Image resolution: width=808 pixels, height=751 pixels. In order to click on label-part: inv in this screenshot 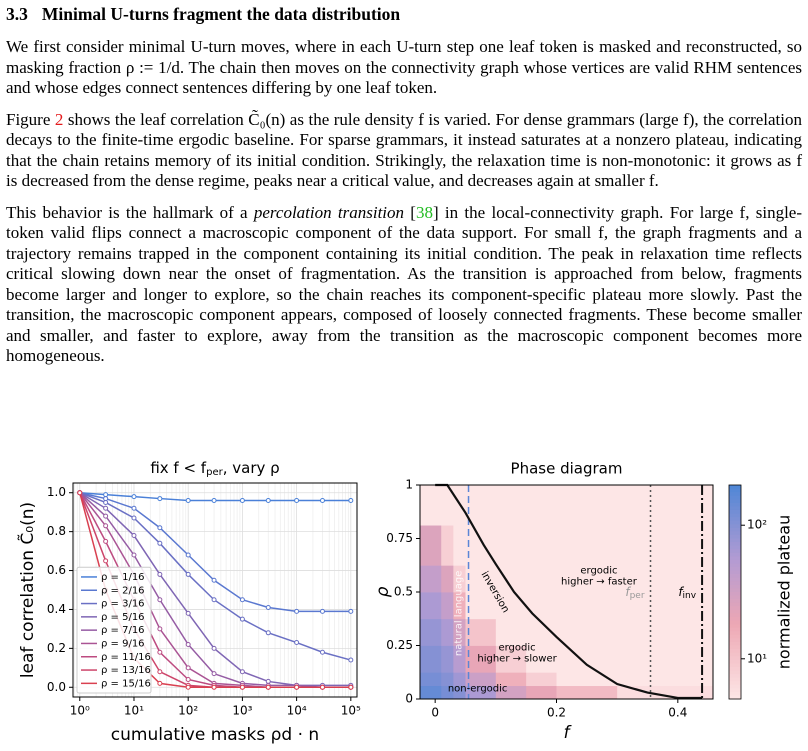, I will do `click(690, 596)`.